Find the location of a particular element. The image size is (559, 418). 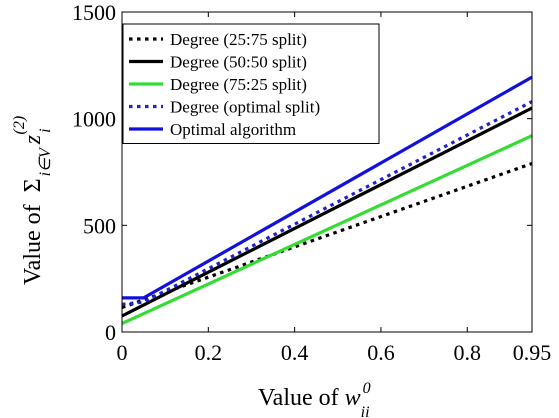

y-axis-label-sum-sub: i∈V is located at coordinates (45, 161).